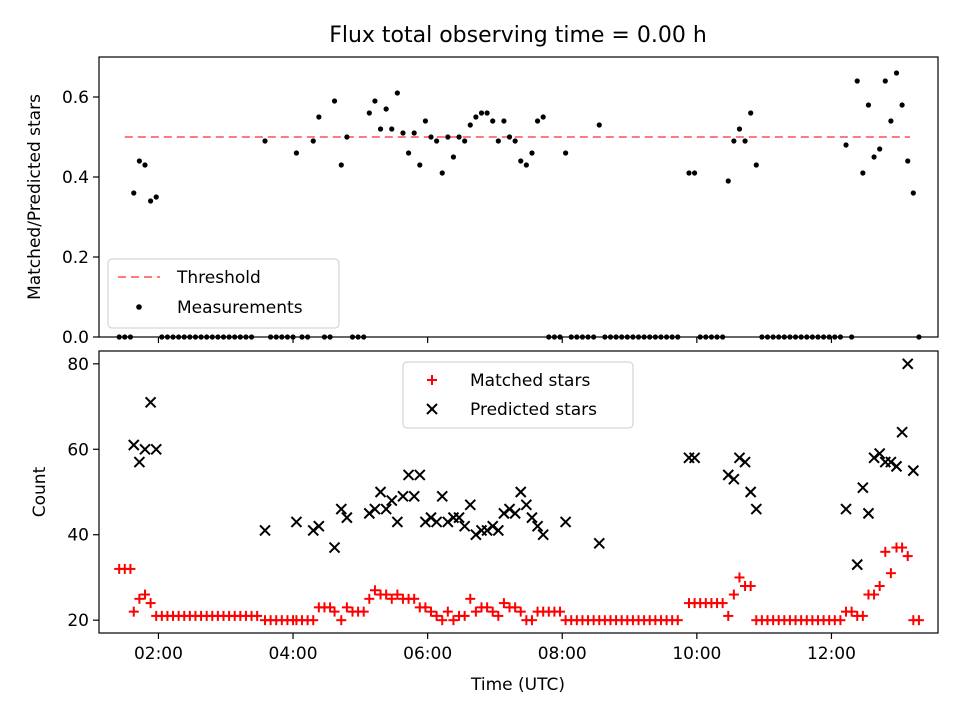  I want to click on count-ytick-label: 20, so click(78, 621).